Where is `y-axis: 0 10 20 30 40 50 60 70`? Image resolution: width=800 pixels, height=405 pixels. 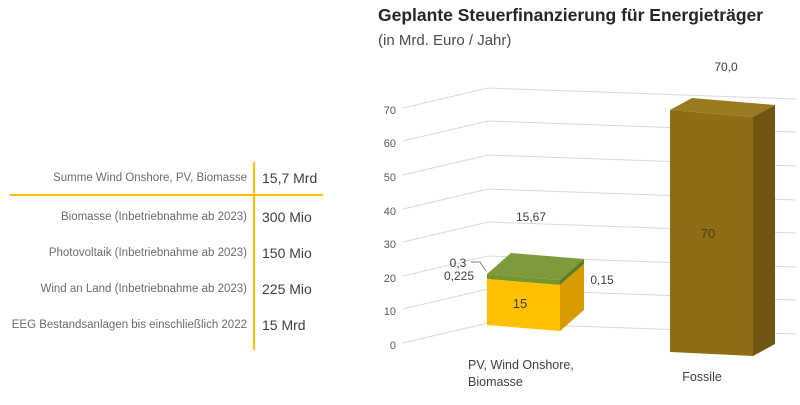 y-axis: 0 10 20 30 40 50 60 70 is located at coordinates (390, 228).